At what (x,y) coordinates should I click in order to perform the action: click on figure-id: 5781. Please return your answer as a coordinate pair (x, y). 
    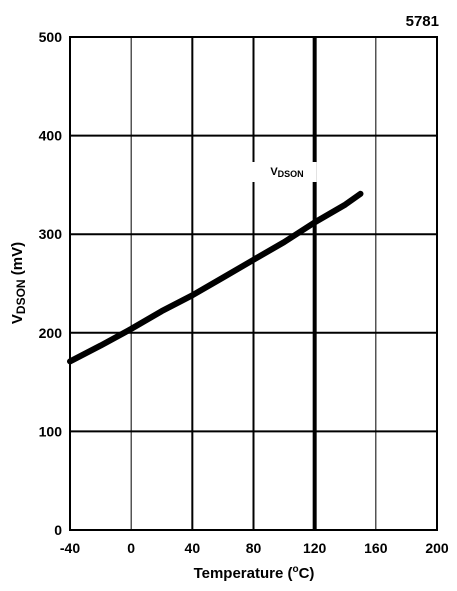
    Looking at the image, I should click on (422, 21).